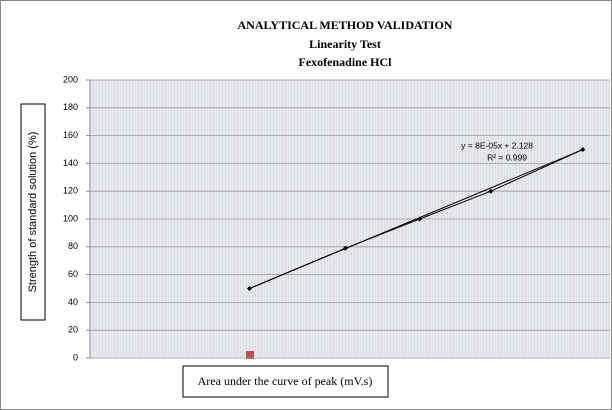 This screenshot has height=410, width=612. What do you see at coordinates (345, 25) in the screenshot?
I see `chart-title: ANALYTICAL METHOD VALIDATION` at bounding box center [345, 25].